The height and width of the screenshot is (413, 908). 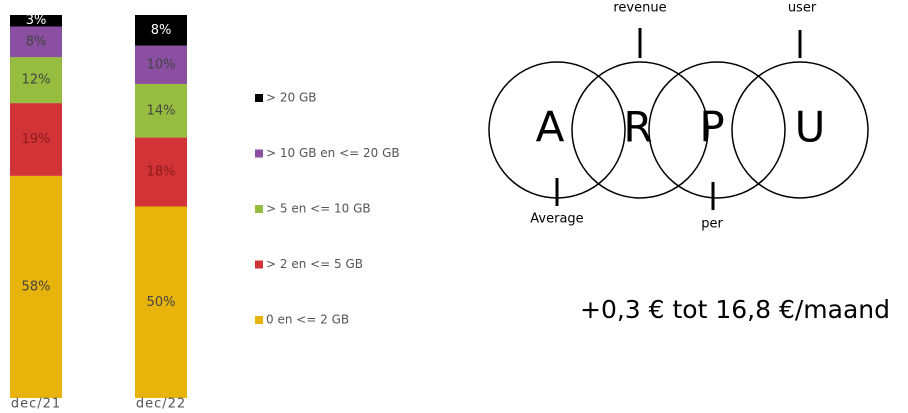 I want to click on value-label: 14%, so click(x=161, y=110).